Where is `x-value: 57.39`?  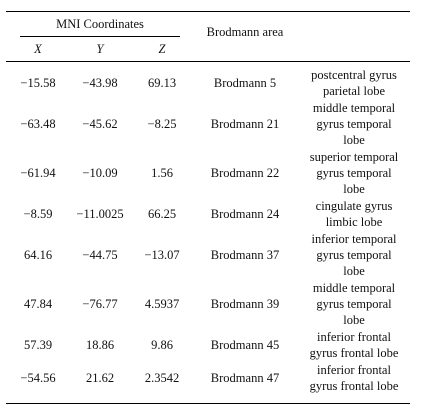 x-value: 57.39 is located at coordinates (38, 345).